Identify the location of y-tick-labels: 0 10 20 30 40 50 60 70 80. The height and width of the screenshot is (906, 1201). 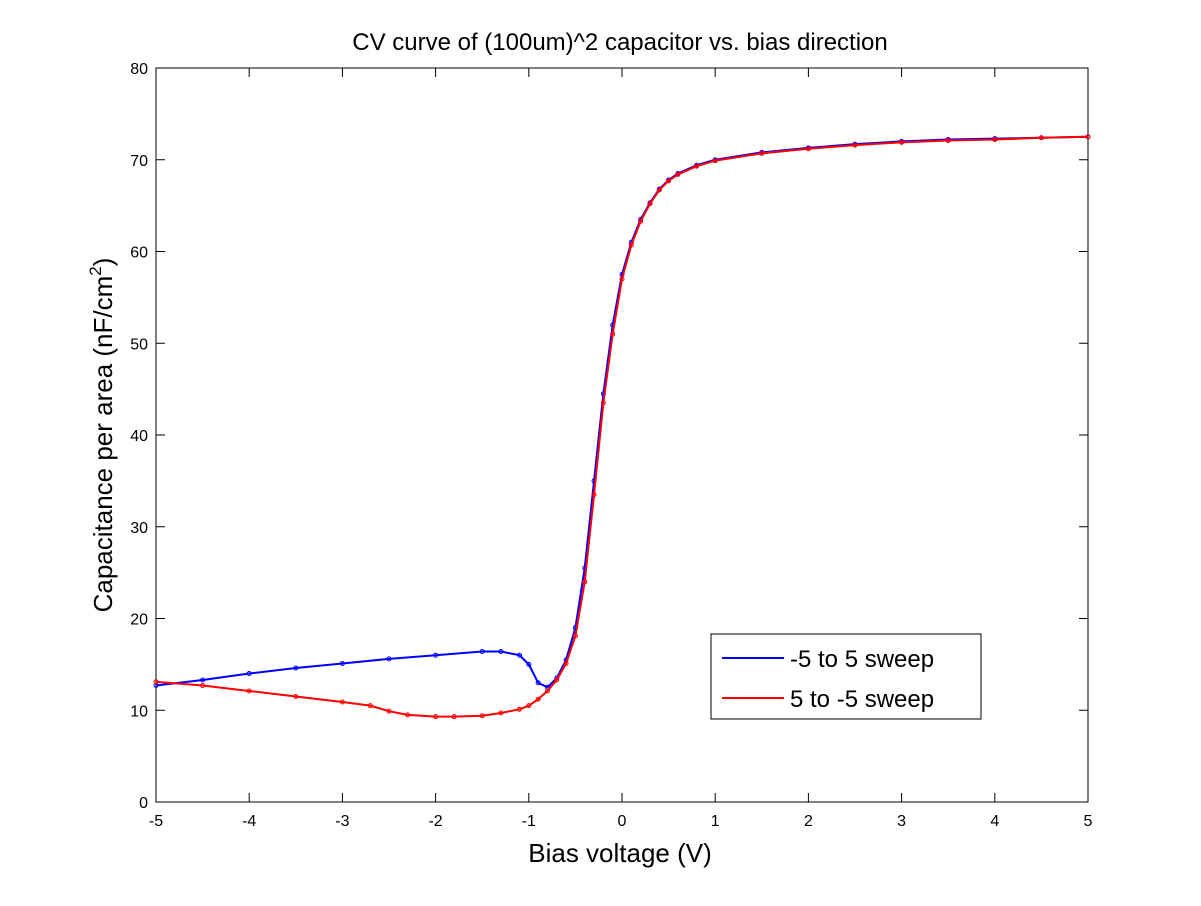
(139, 436).